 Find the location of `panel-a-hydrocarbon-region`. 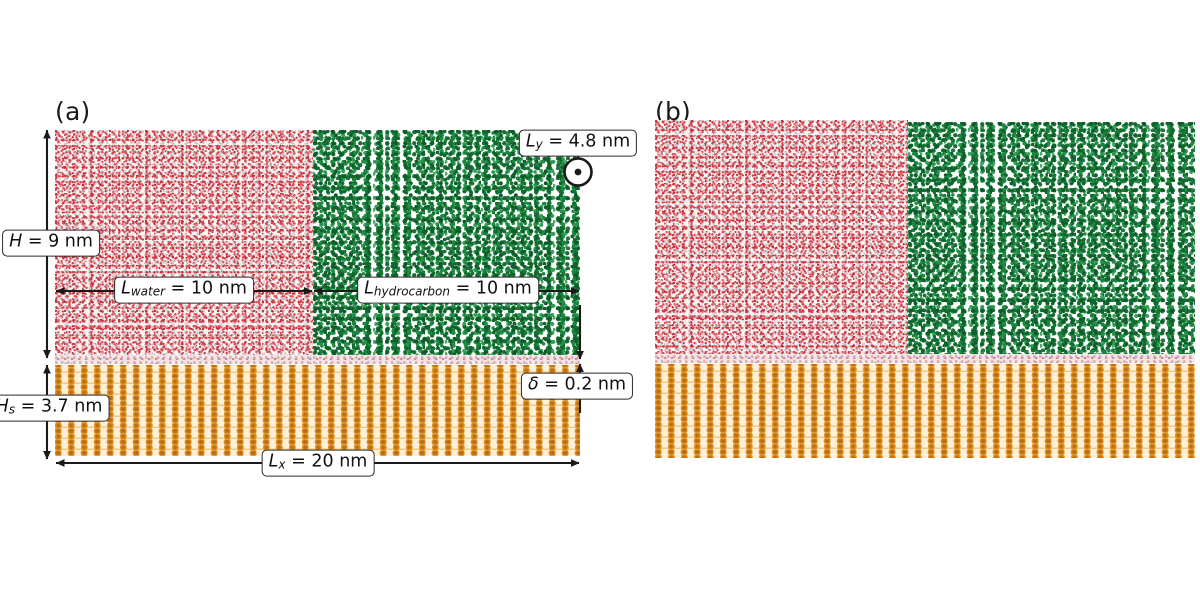

panel-a-hydrocarbon-region is located at coordinates (446, 244).